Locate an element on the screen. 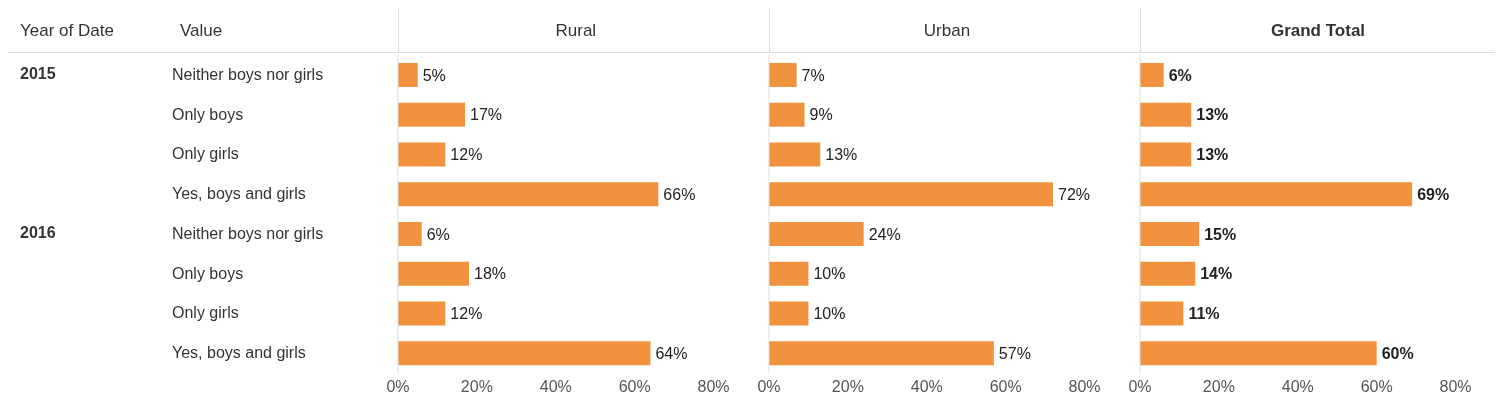 Image resolution: width=1501 pixels, height=410 pixels. data-label: 7% is located at coordinates (813, 75).